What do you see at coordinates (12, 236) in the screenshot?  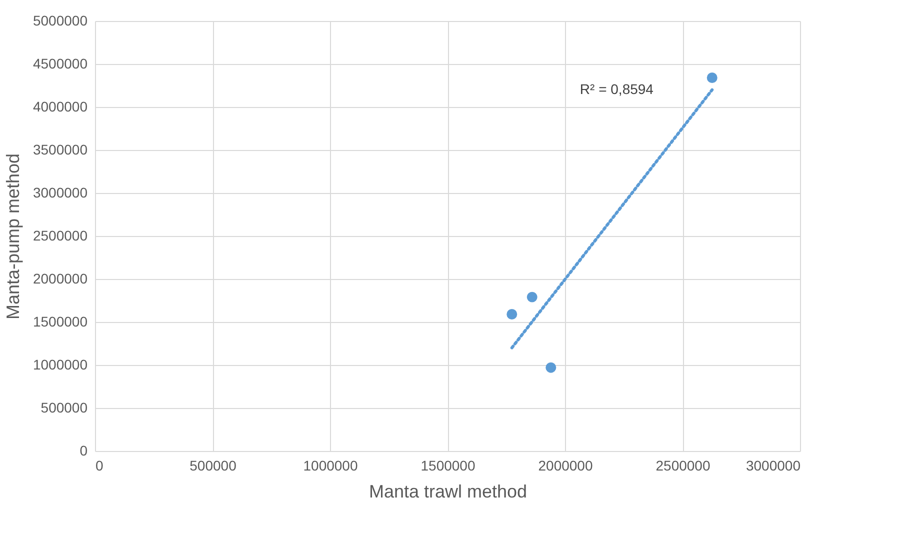 I see `y-axis-title: Manta-pump method` at bounding box center [12, 236].